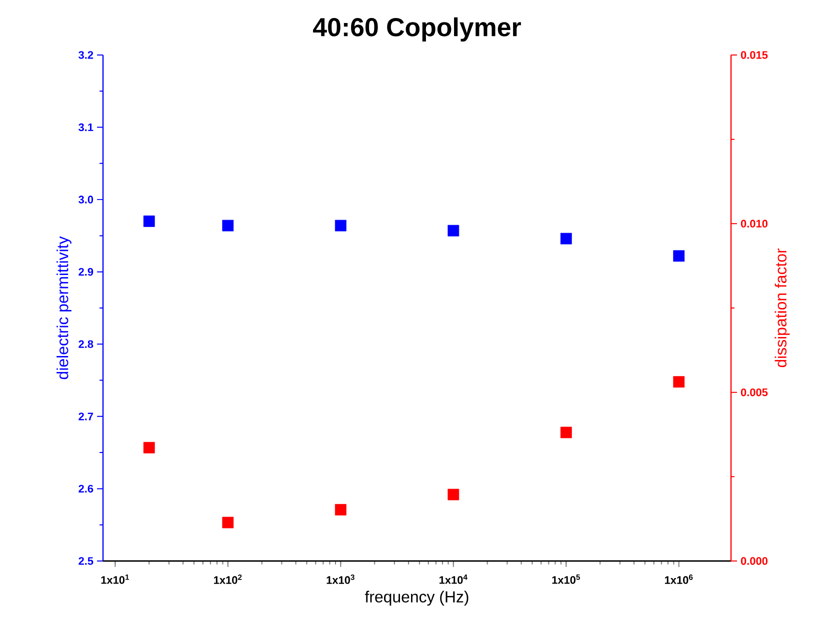 This screenshot has height=641, width=837. I want to click on x-tick-label: 1x10$^{2}$, so click(228, 579).